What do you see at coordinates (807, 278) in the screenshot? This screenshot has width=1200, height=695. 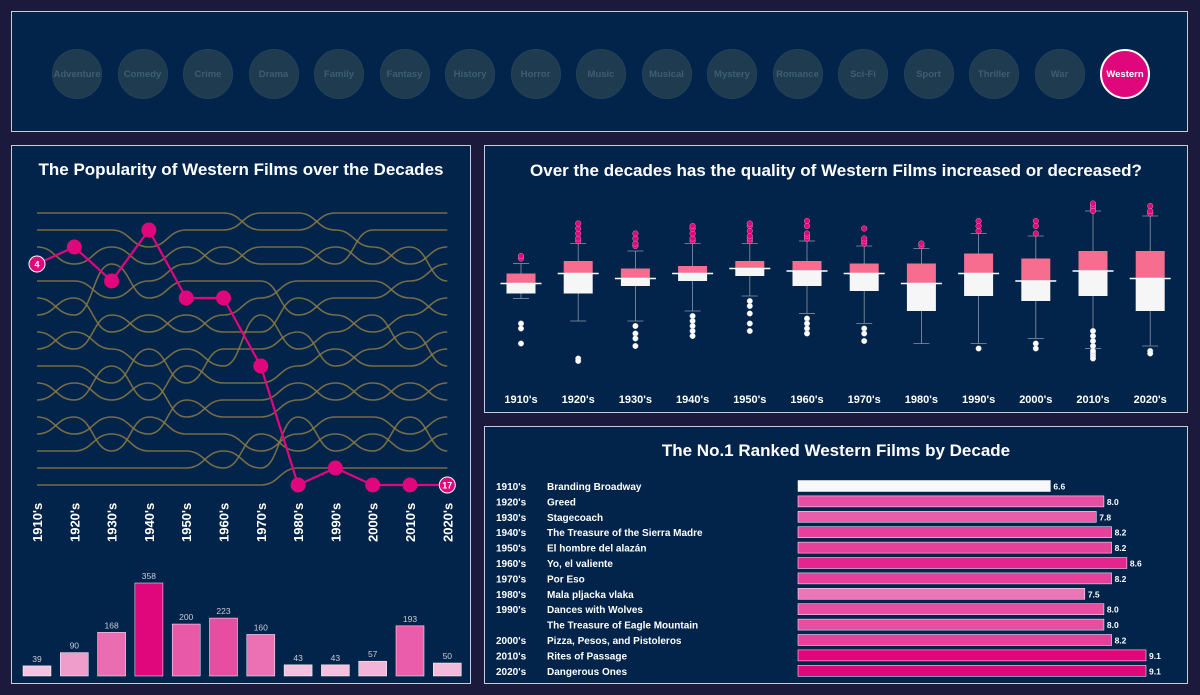 I see `box-lower-1960-s` at bounding box center [807, 278].